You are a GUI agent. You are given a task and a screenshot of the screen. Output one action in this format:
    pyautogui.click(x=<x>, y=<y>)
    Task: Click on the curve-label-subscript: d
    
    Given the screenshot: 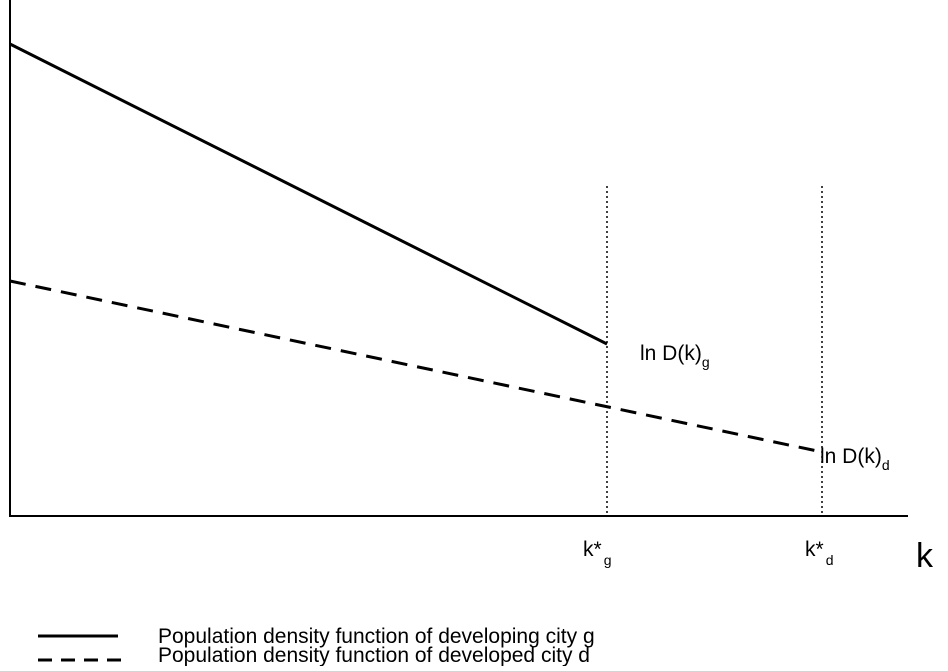 What is the action you would take?
    pyautogui.click(x=886, y=465)
    